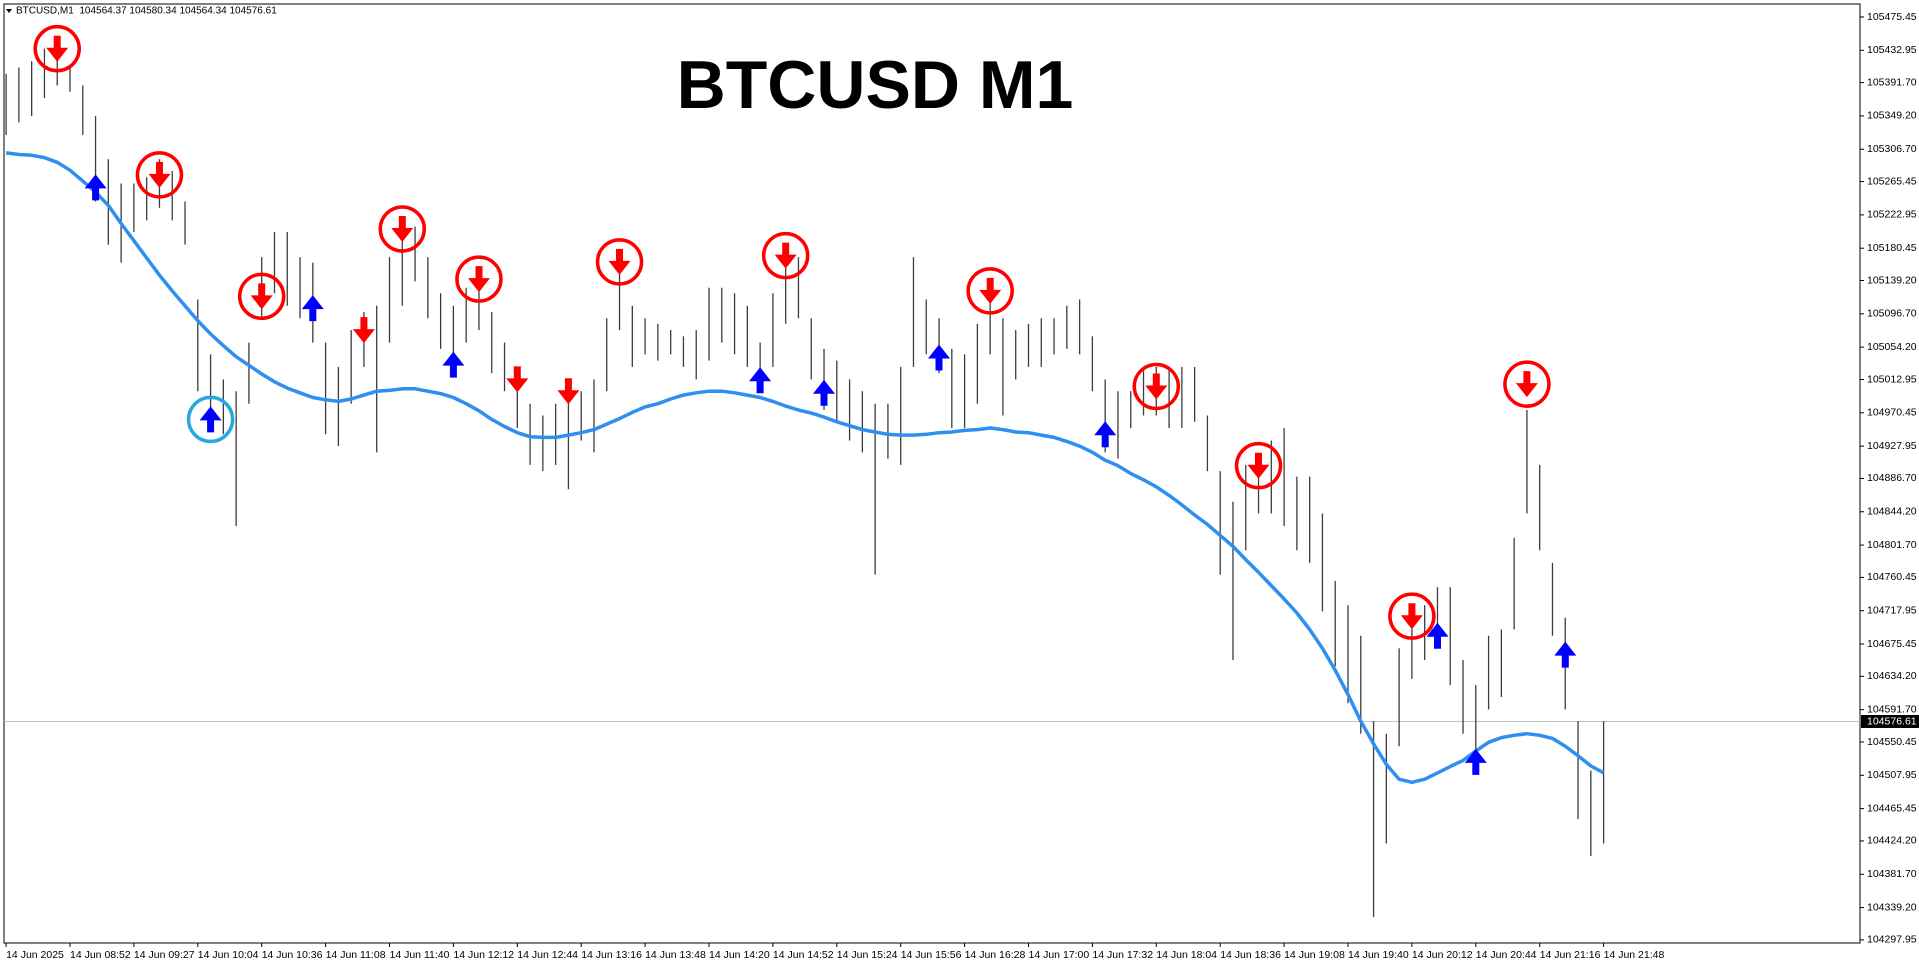 The height and width of the screenshot is (964, 1919). I want to click on y-tick-label: 104339.20, so click(1892, 907).